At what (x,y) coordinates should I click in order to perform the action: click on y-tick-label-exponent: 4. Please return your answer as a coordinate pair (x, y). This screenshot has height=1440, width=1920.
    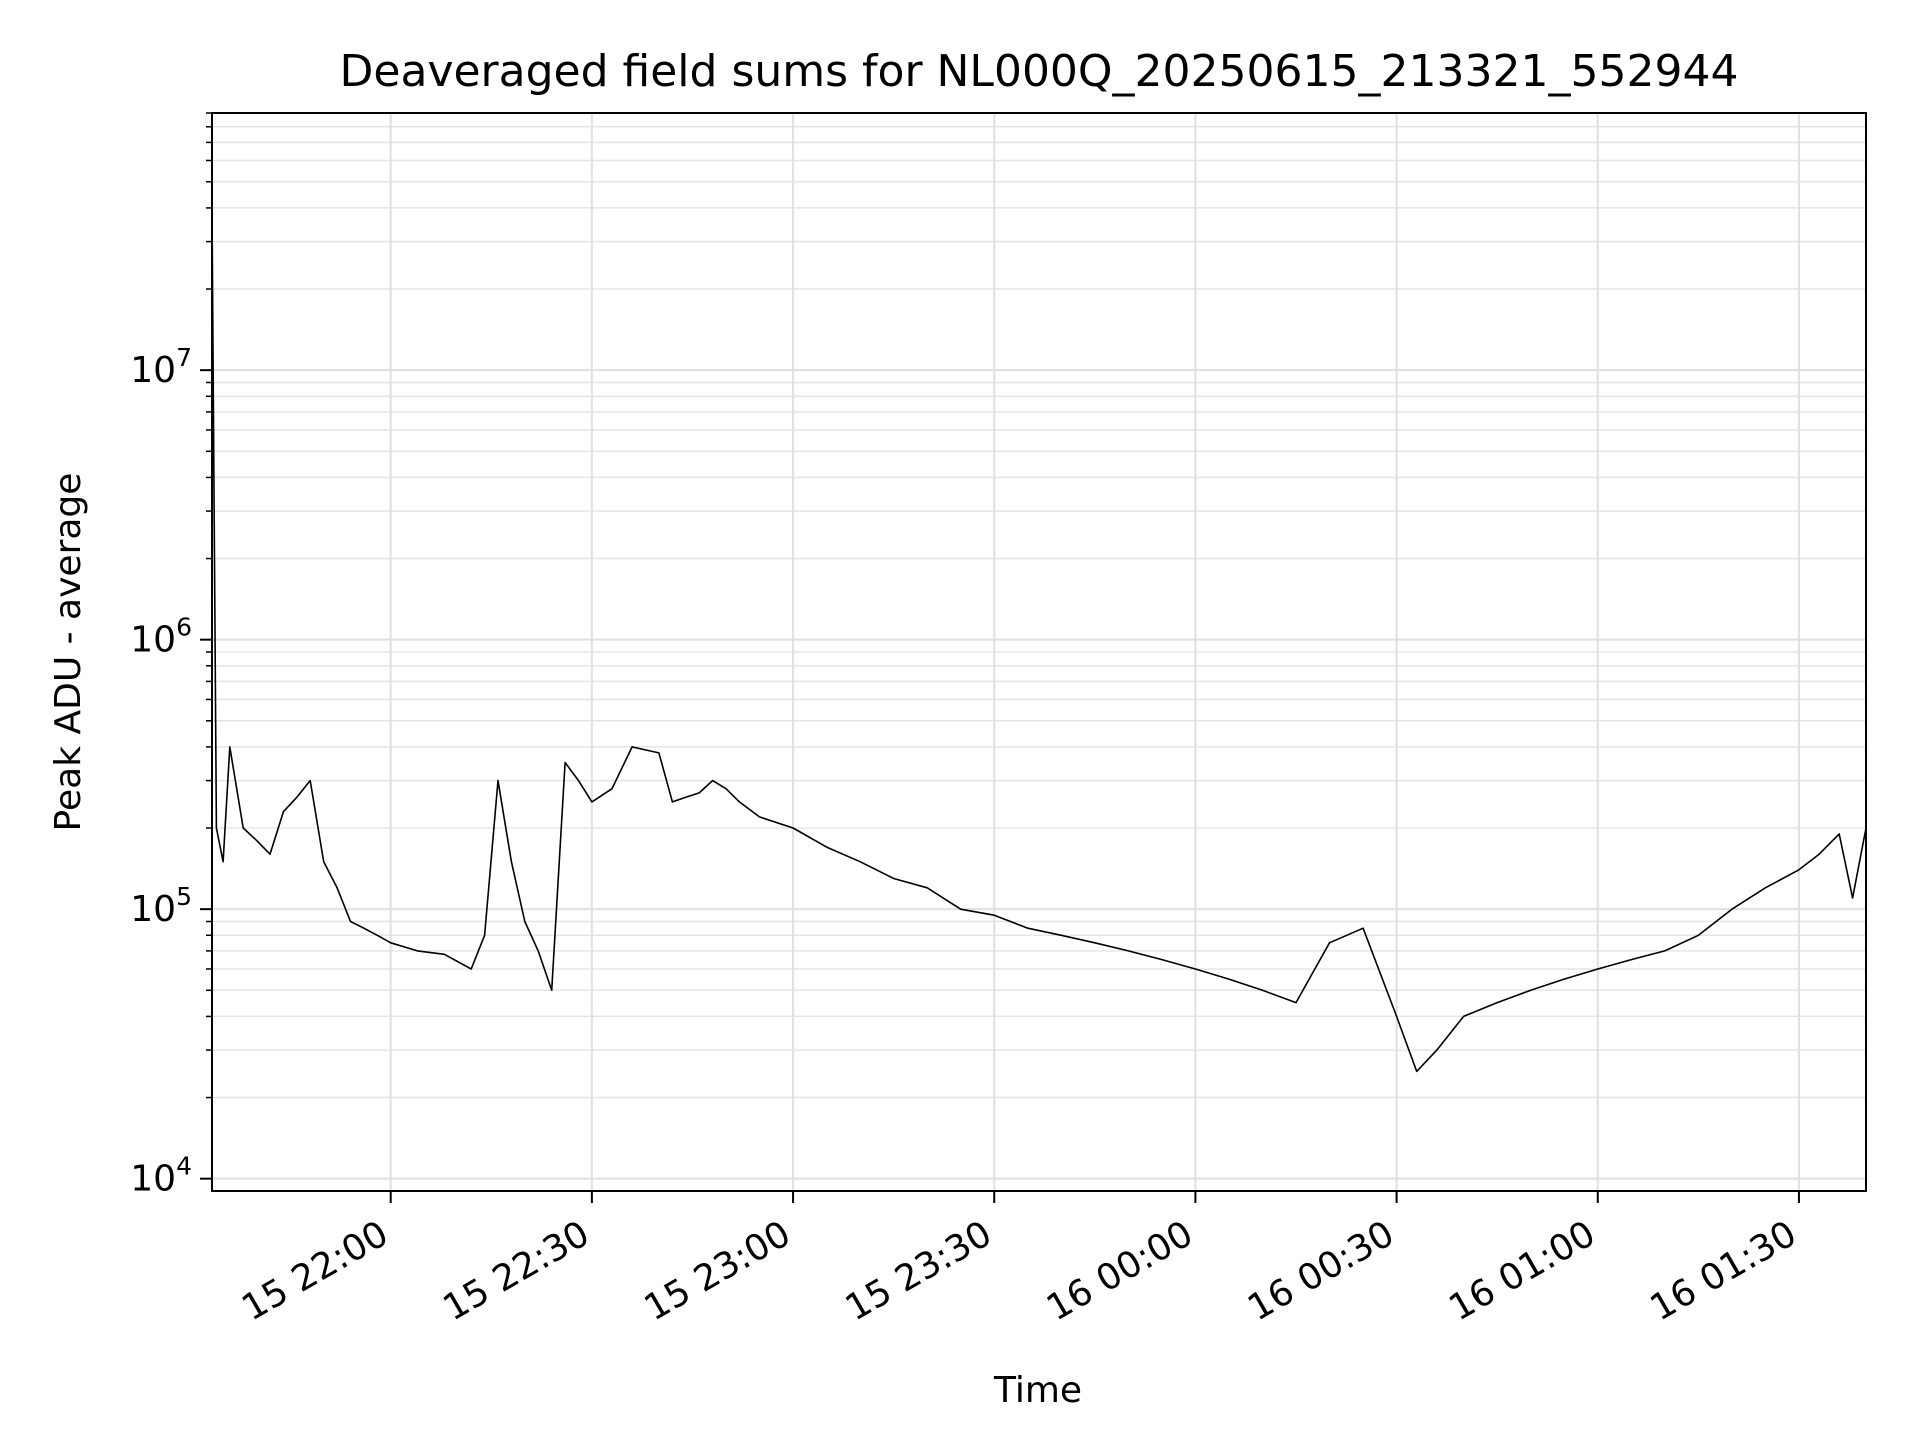
    Looking at the image, I should click on (184, 1166).